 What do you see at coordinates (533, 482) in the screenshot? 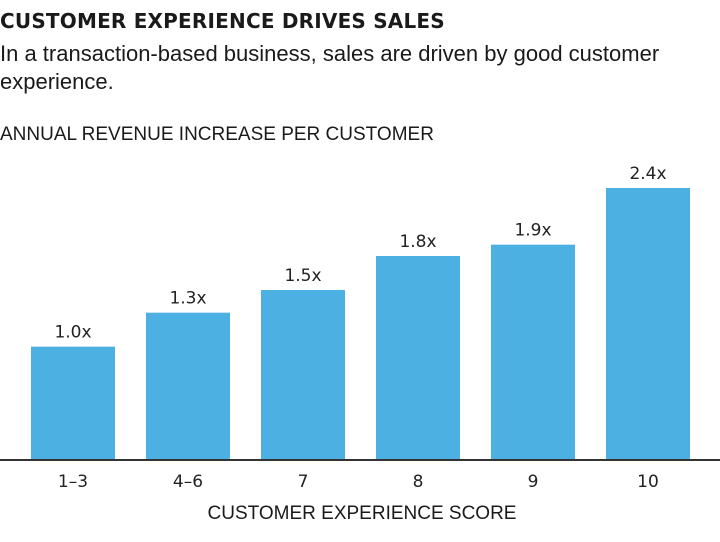
I see `x-tick-label: 9` at bounding box center [533, 482].